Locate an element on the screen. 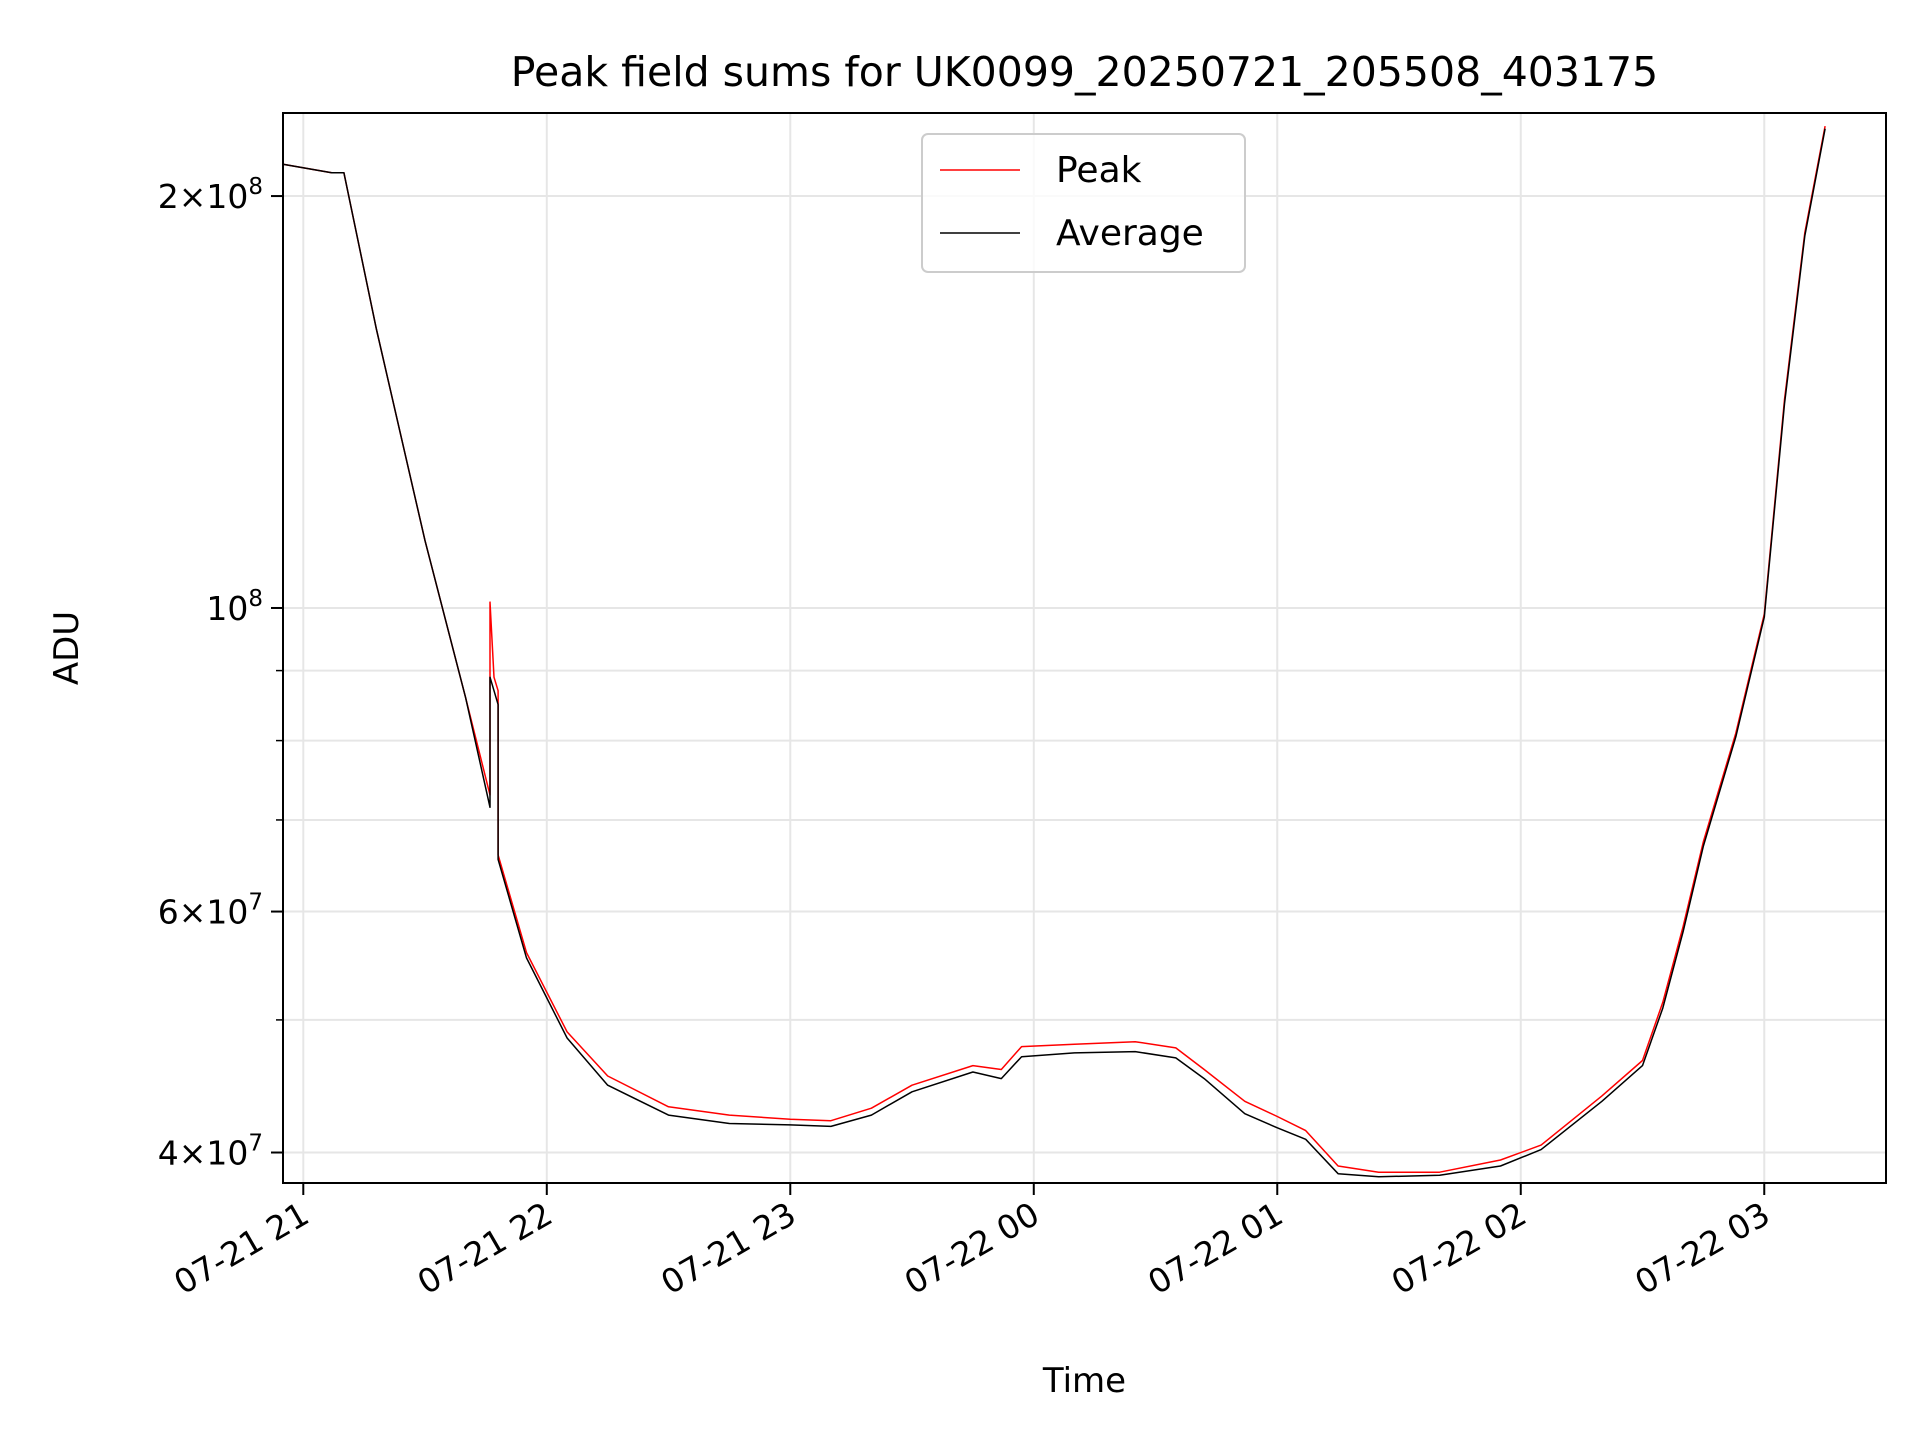 This screenshot has width=1920, height=1440. legend-label-average: Average is located at coordinates (1130, 233).